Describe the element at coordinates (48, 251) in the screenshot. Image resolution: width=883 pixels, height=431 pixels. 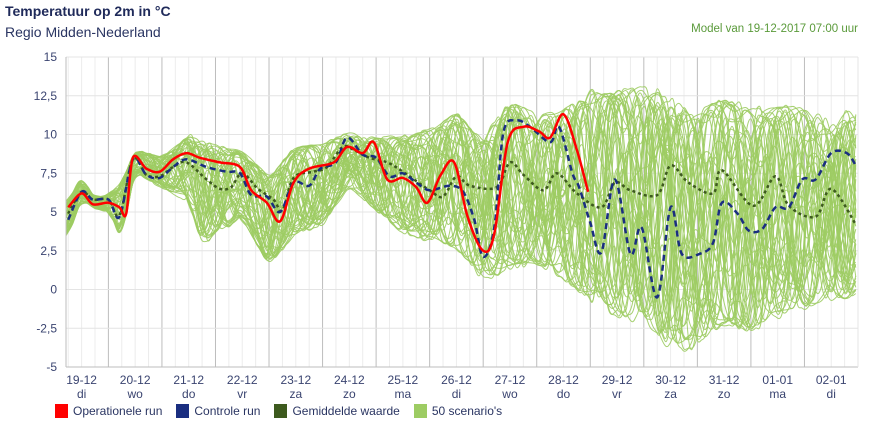
I see `y-tick-label: 2,5` at that location.